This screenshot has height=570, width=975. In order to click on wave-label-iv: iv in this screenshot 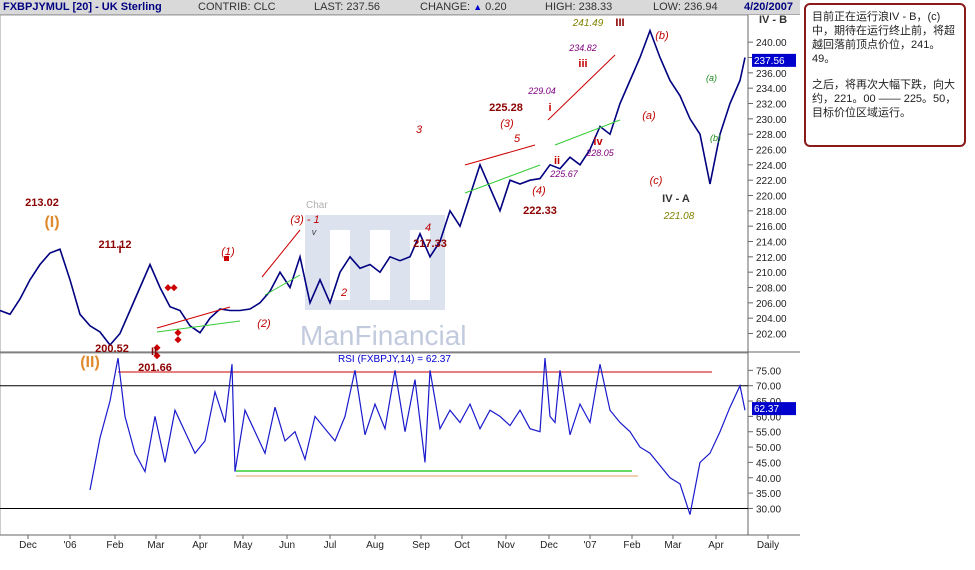, I will do `click(598, 142)`.